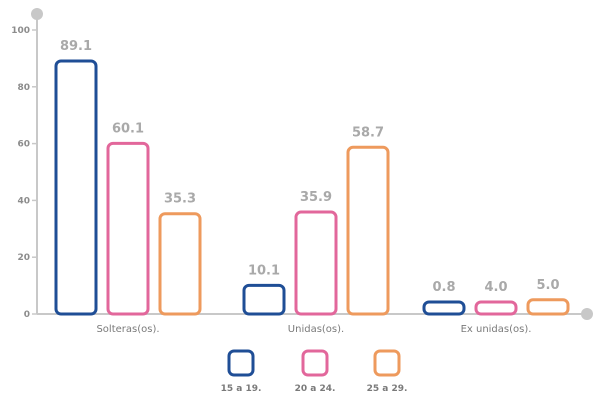 The height and width of the screenshot is (401, 600). What do you see at coordinates (264, 270) in the screenshot?
I see `data-label: 10.1` at bounding box center [264, 270].